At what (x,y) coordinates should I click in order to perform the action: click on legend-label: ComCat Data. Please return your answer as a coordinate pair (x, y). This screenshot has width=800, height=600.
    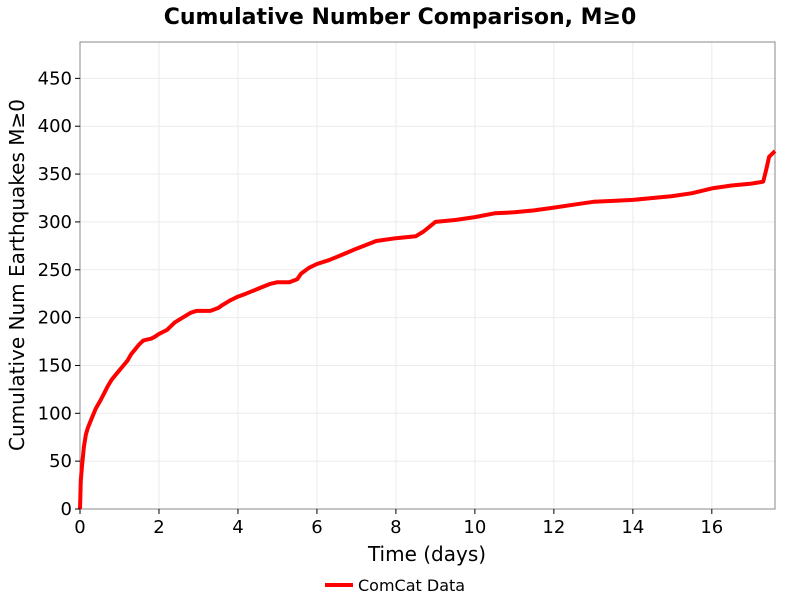
    Looking at the image, I should click on (411, 585).